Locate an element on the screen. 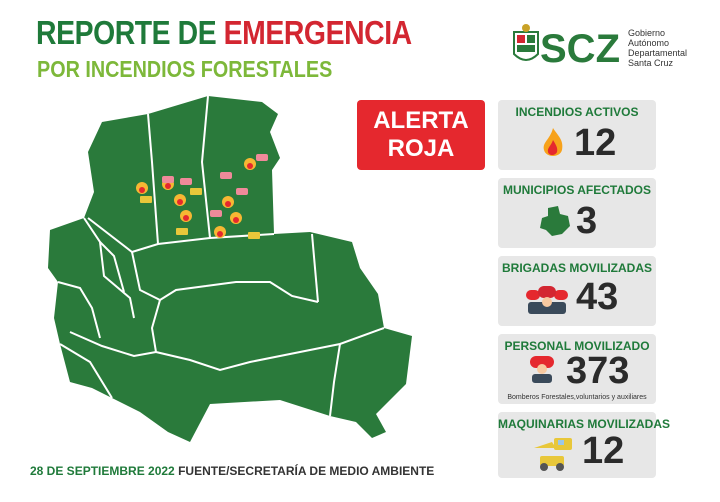  map-region-icon is located at coordinates (555, 221).